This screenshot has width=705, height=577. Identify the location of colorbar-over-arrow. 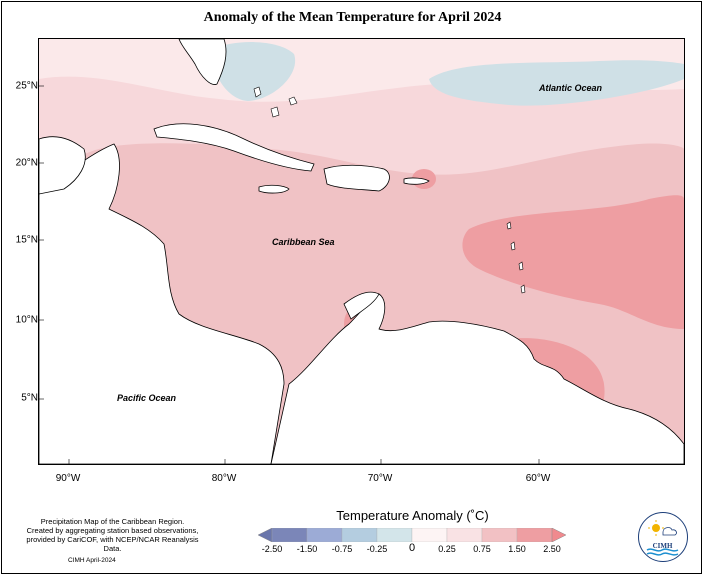
(559, 535).